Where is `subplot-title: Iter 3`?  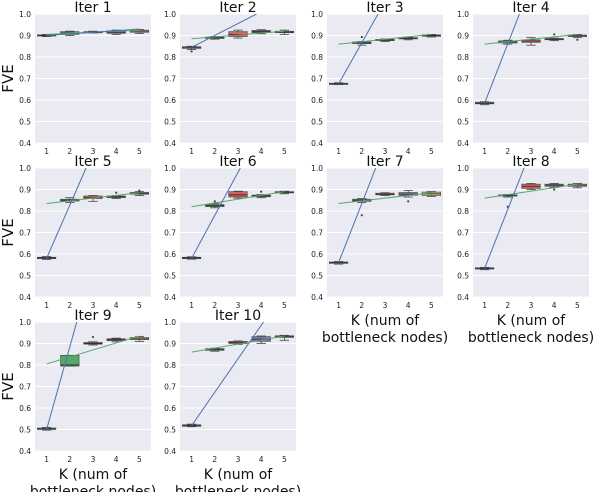
subplot-title: Iter 3 is located at coordinates (384, 8).